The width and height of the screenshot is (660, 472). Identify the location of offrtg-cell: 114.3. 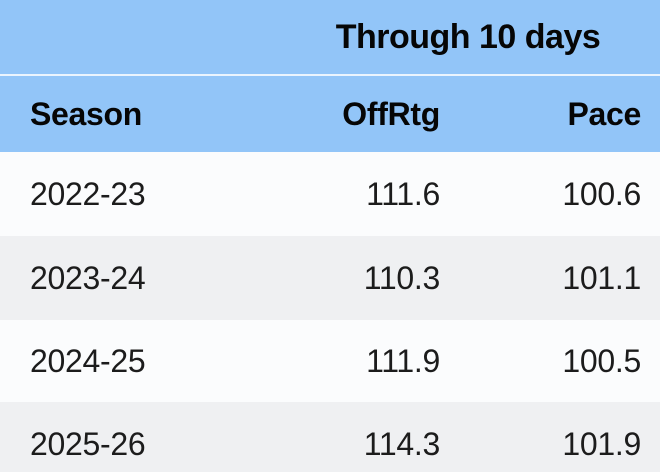
(402, 443).